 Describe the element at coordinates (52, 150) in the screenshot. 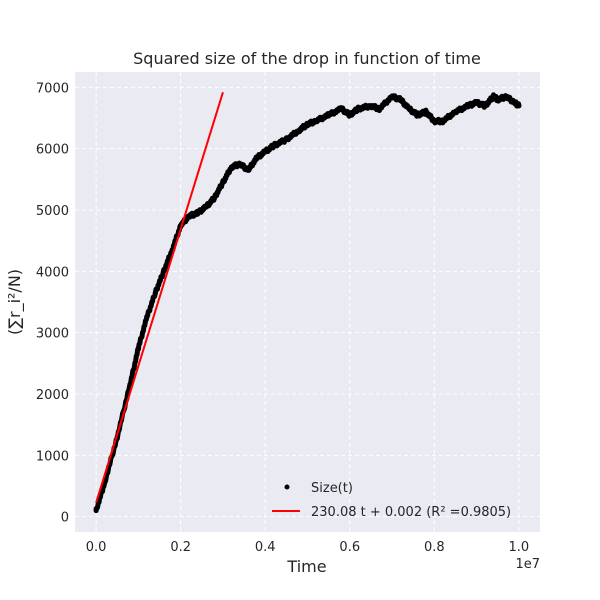

I see `y-tick-label: 6000` at that location.